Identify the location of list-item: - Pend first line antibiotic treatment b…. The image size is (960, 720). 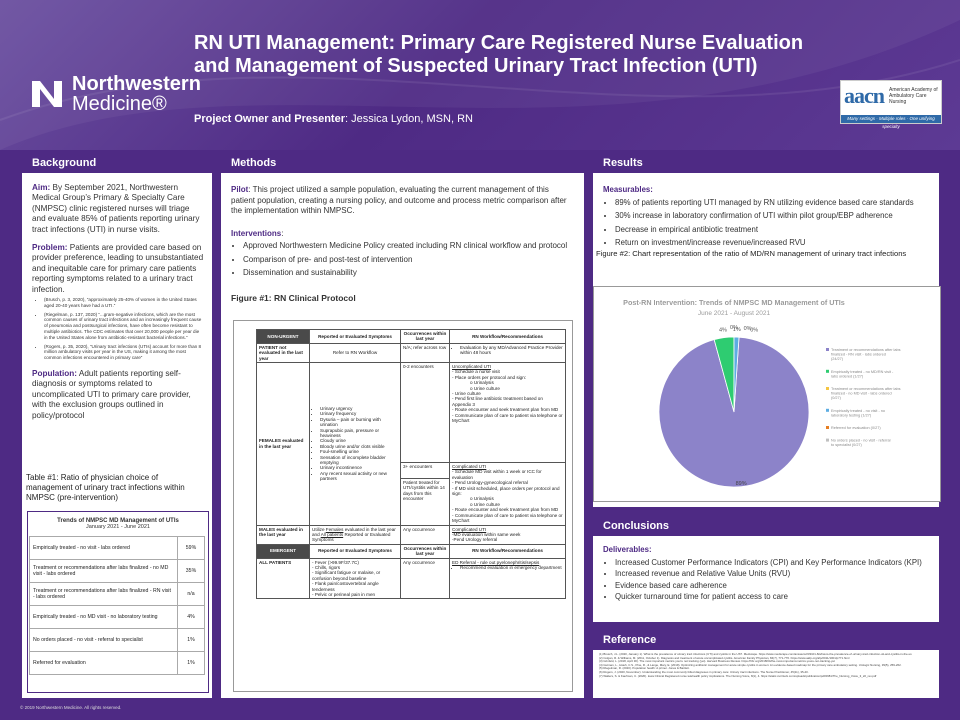
(497, 401).